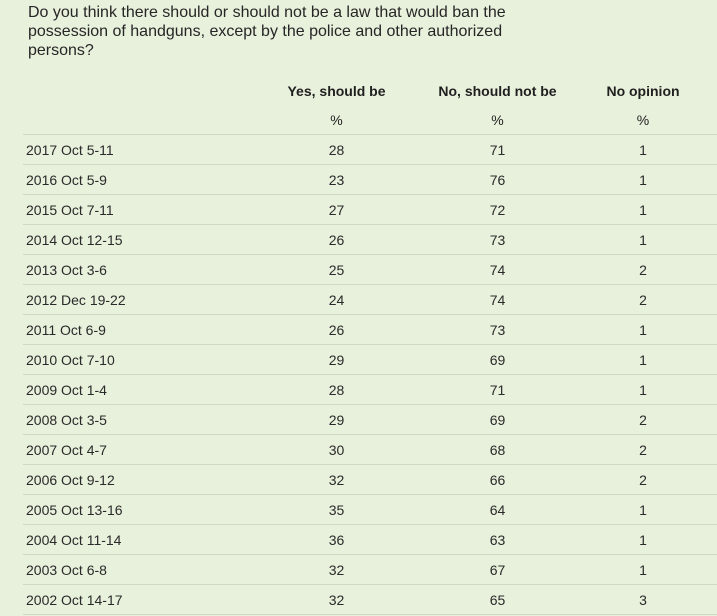  What do you see at coordinates (488, 569) in the screenshot?
I see `row-no-value: 67` at bounding box center [488, 569].